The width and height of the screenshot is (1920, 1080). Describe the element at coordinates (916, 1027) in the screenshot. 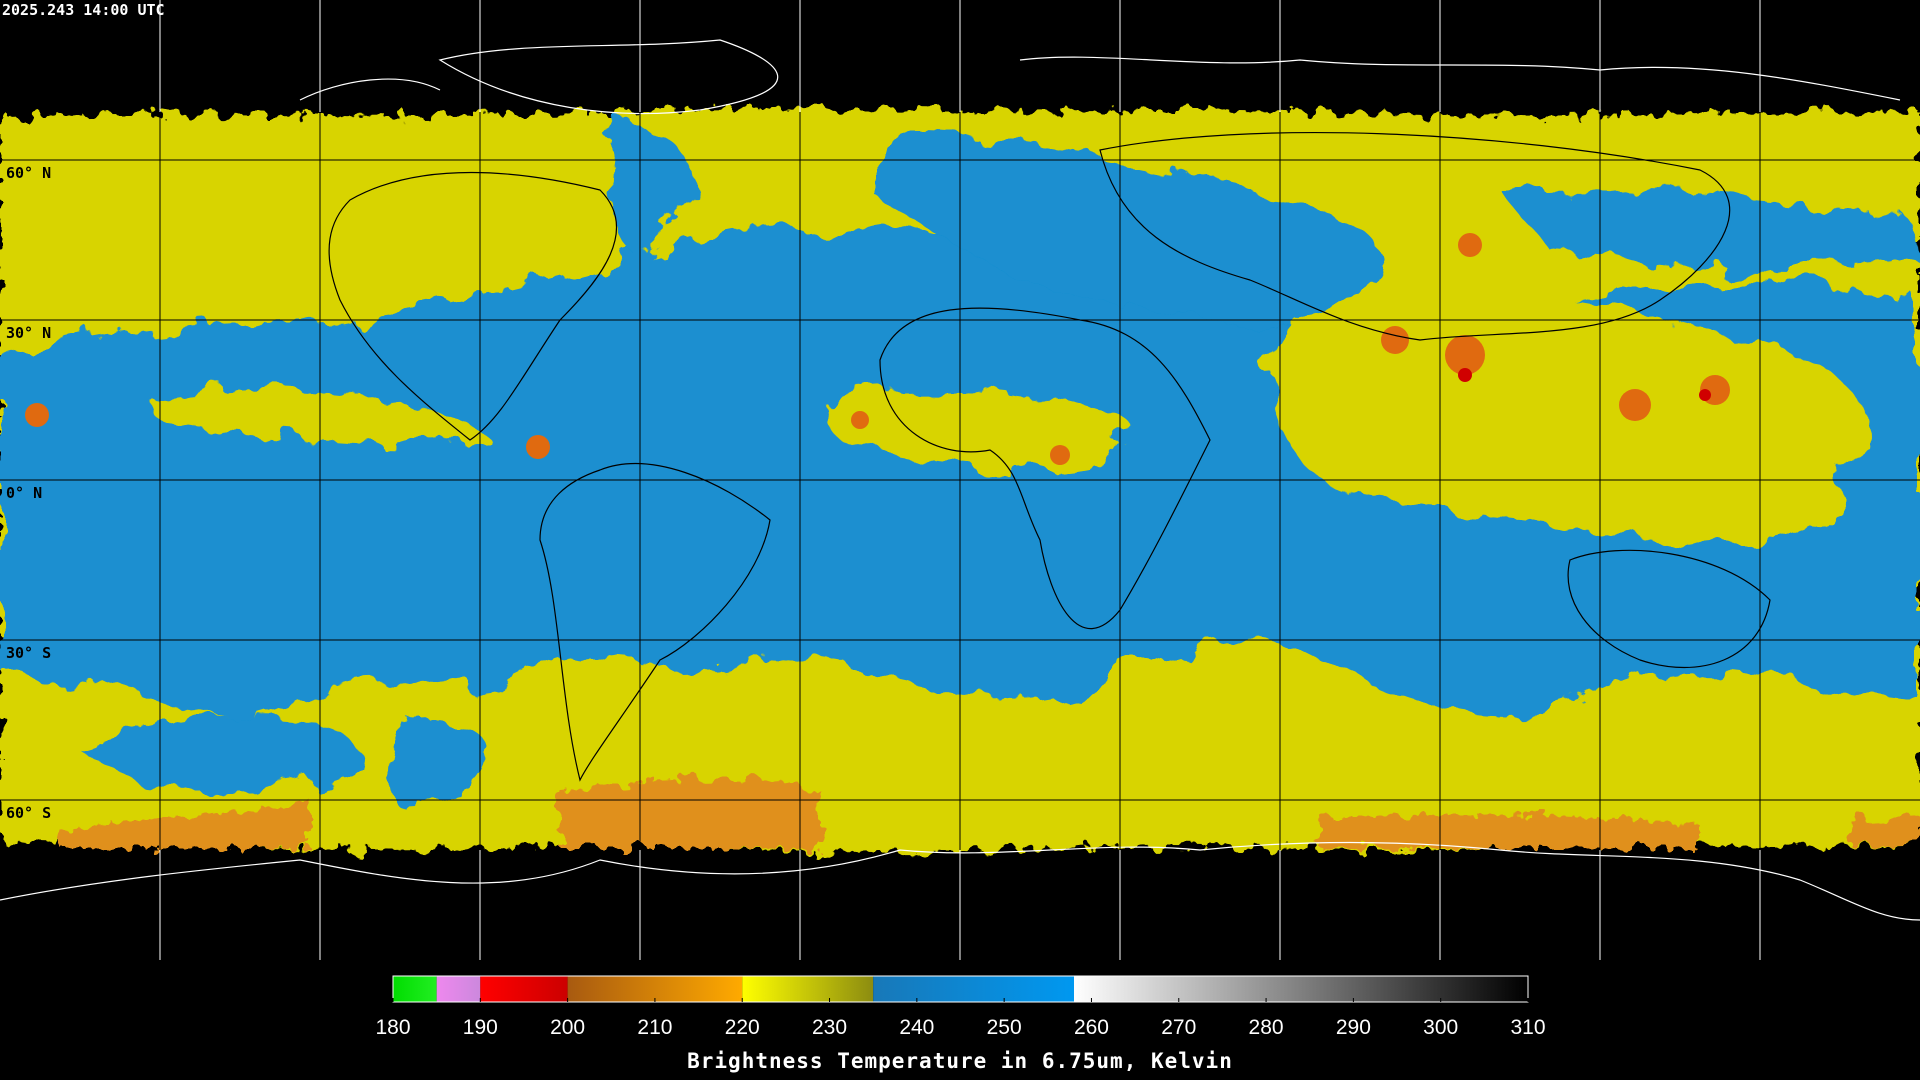

I see `colorbar-tick-label: 240` at that location.